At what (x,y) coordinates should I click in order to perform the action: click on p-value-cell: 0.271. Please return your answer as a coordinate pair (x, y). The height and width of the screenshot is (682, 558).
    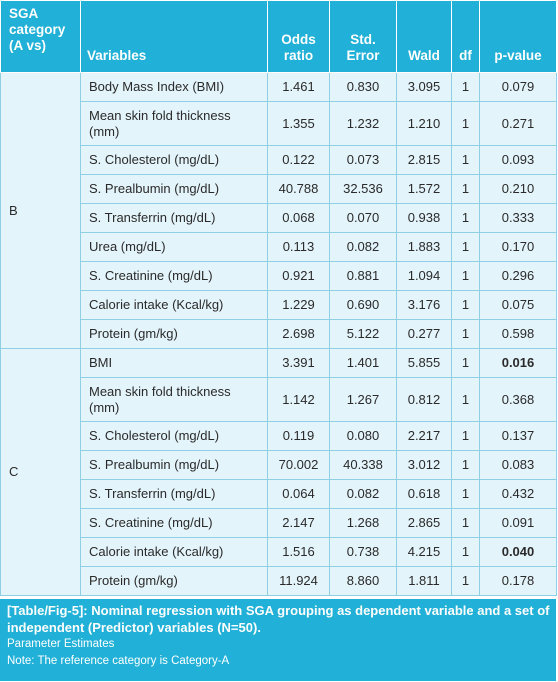
    Looking at the image, I should click on (518, 123).